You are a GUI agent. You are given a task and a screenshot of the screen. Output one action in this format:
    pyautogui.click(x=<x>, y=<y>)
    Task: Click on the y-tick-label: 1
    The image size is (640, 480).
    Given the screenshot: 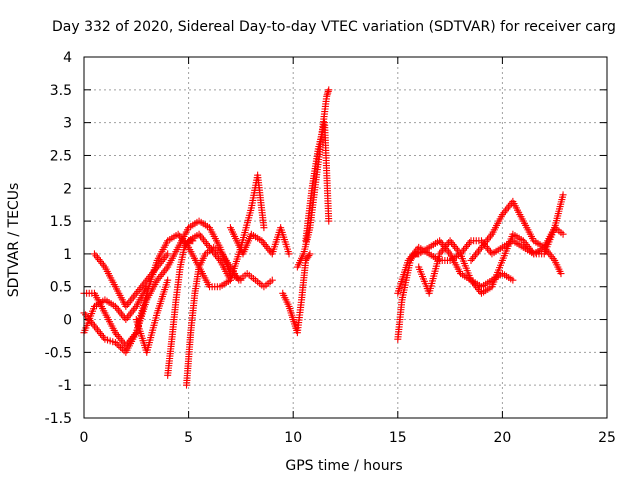 What is the action you would take?
    pyautogui.click(x=67, y=255)
    